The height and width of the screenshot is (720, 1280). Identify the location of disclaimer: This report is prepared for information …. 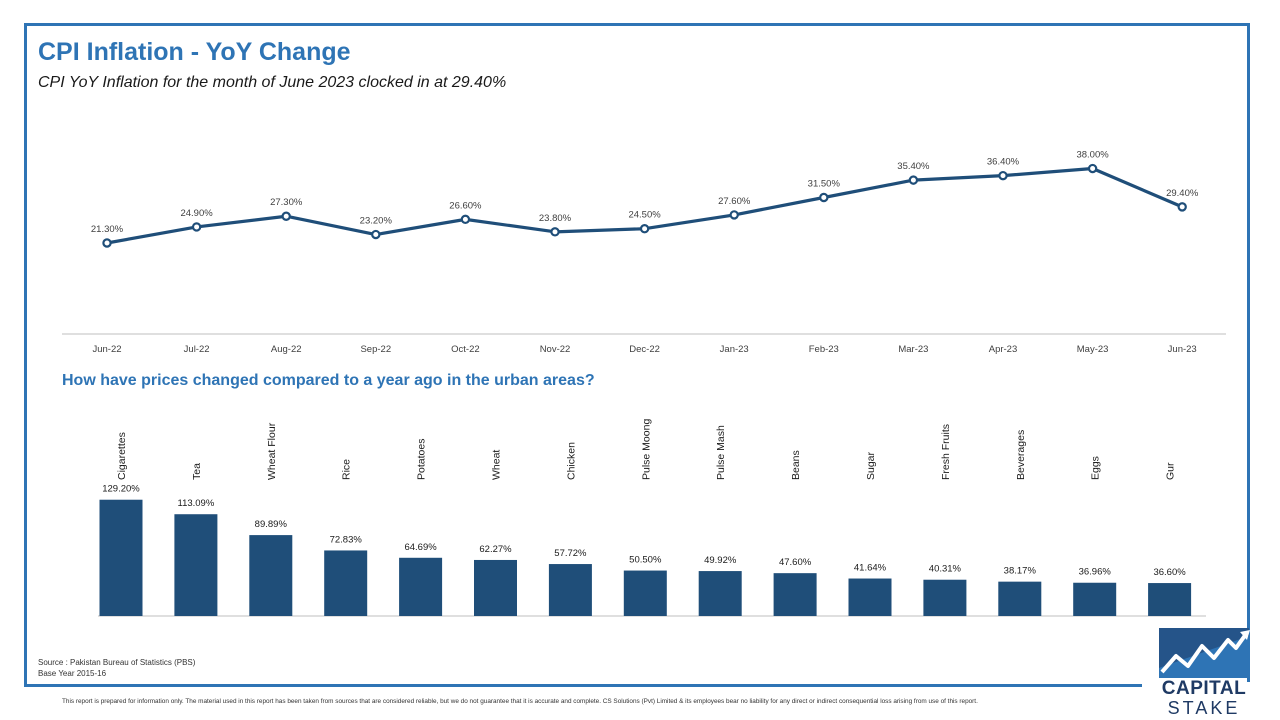
(520, 701).